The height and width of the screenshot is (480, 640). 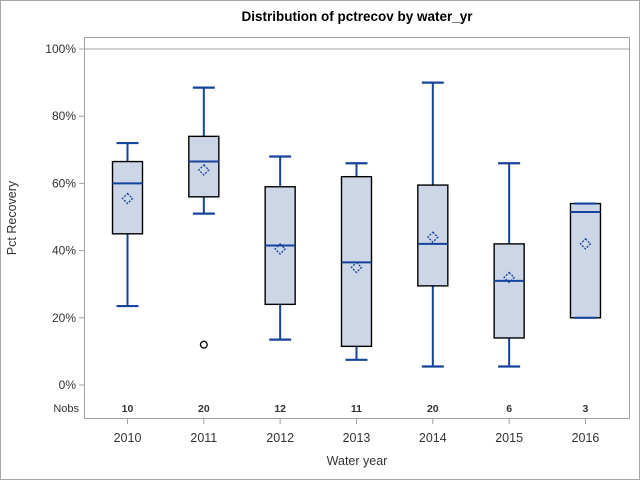 I want to click on y-tick-label: 60%, so click(x=64, y=183).